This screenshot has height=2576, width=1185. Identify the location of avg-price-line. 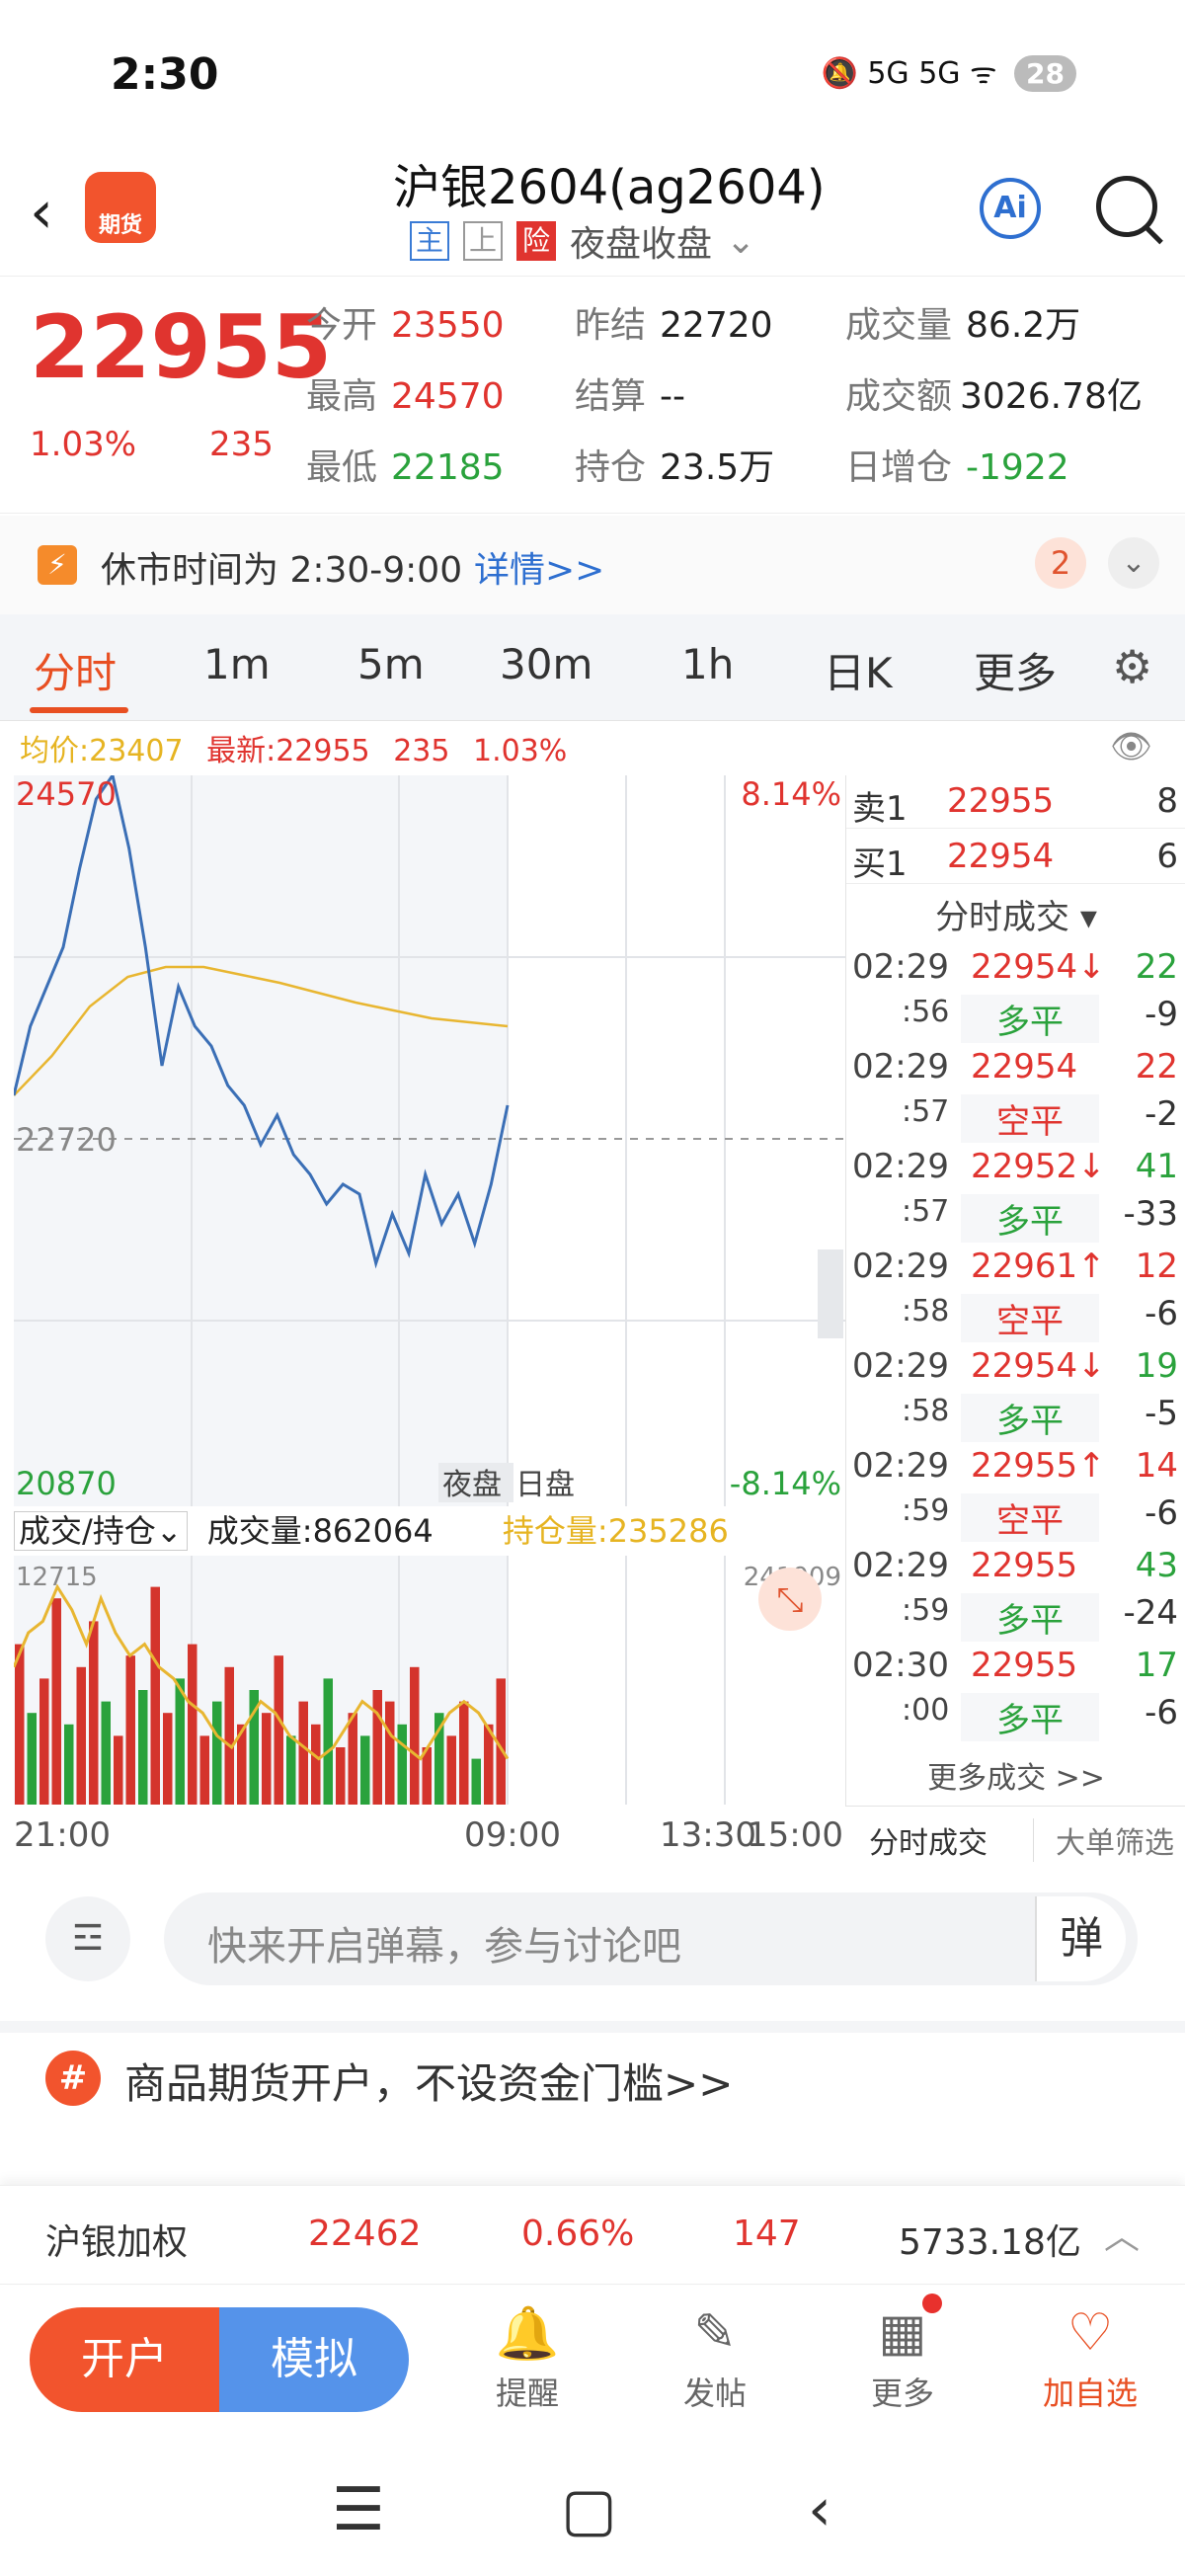
(261, 1030).